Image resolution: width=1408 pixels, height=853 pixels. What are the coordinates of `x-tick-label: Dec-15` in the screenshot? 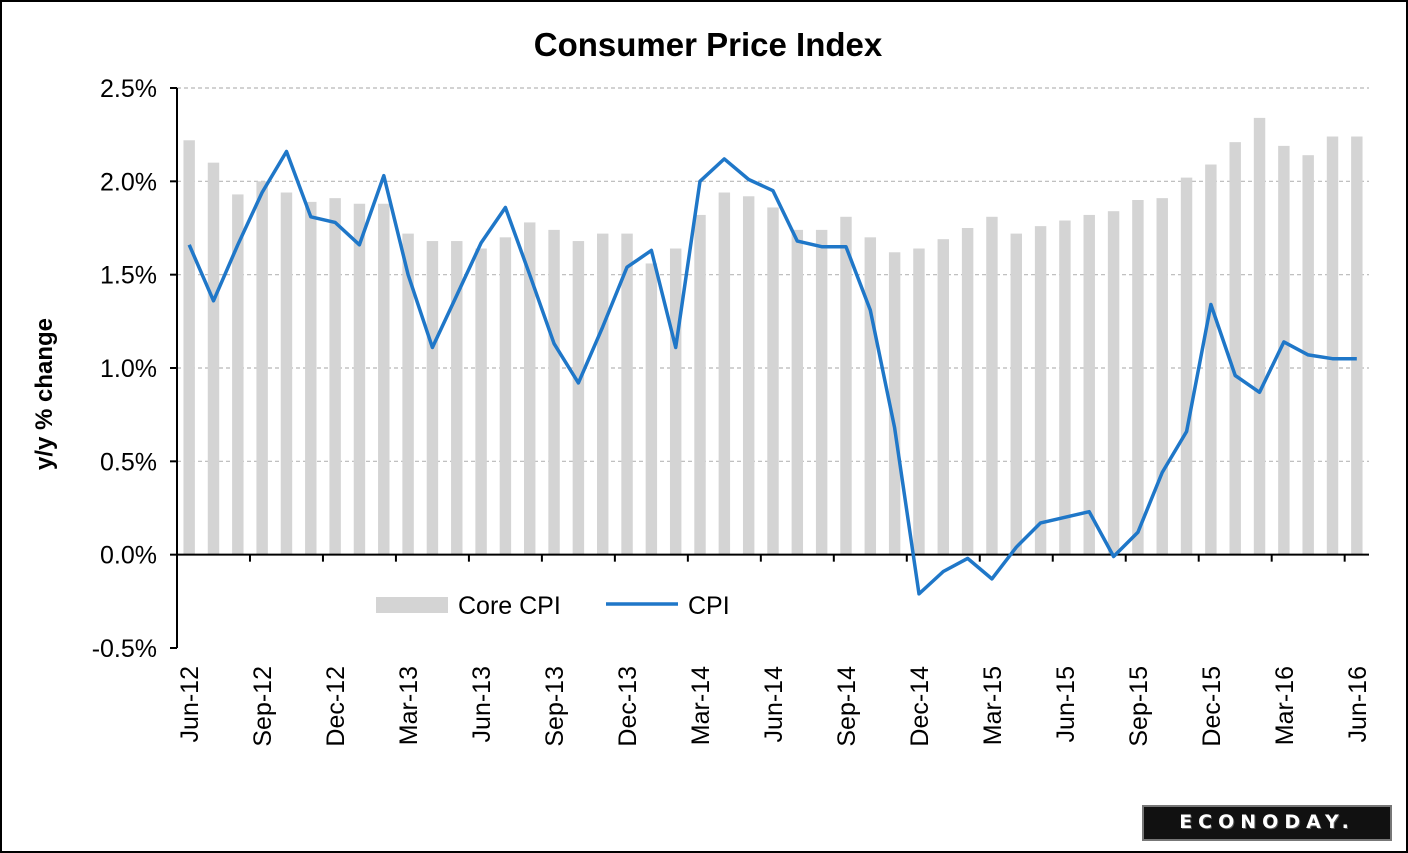 It's located at (1212, 706).